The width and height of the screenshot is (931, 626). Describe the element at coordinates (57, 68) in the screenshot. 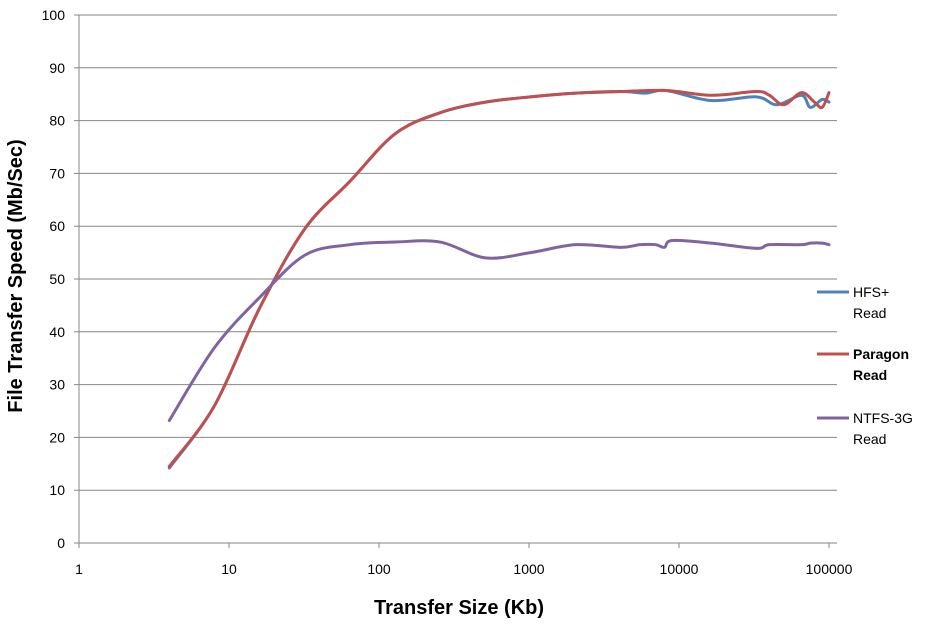

I see `y-tick-label: 90` at that location.